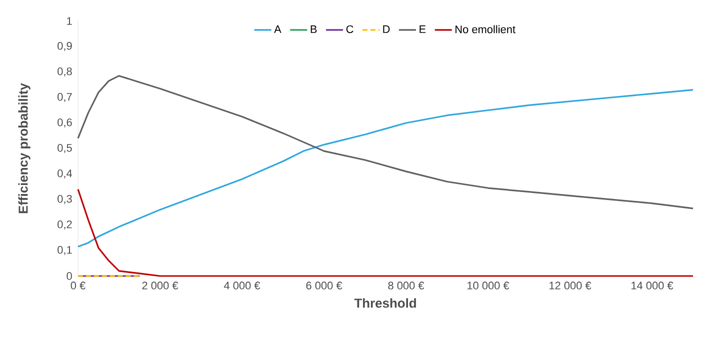 The width and height of the screenshot is (707, 342). Describe the element at coordinates (65, 97) in the screenshot. I see `y-tick-label: 0,7` at that location.